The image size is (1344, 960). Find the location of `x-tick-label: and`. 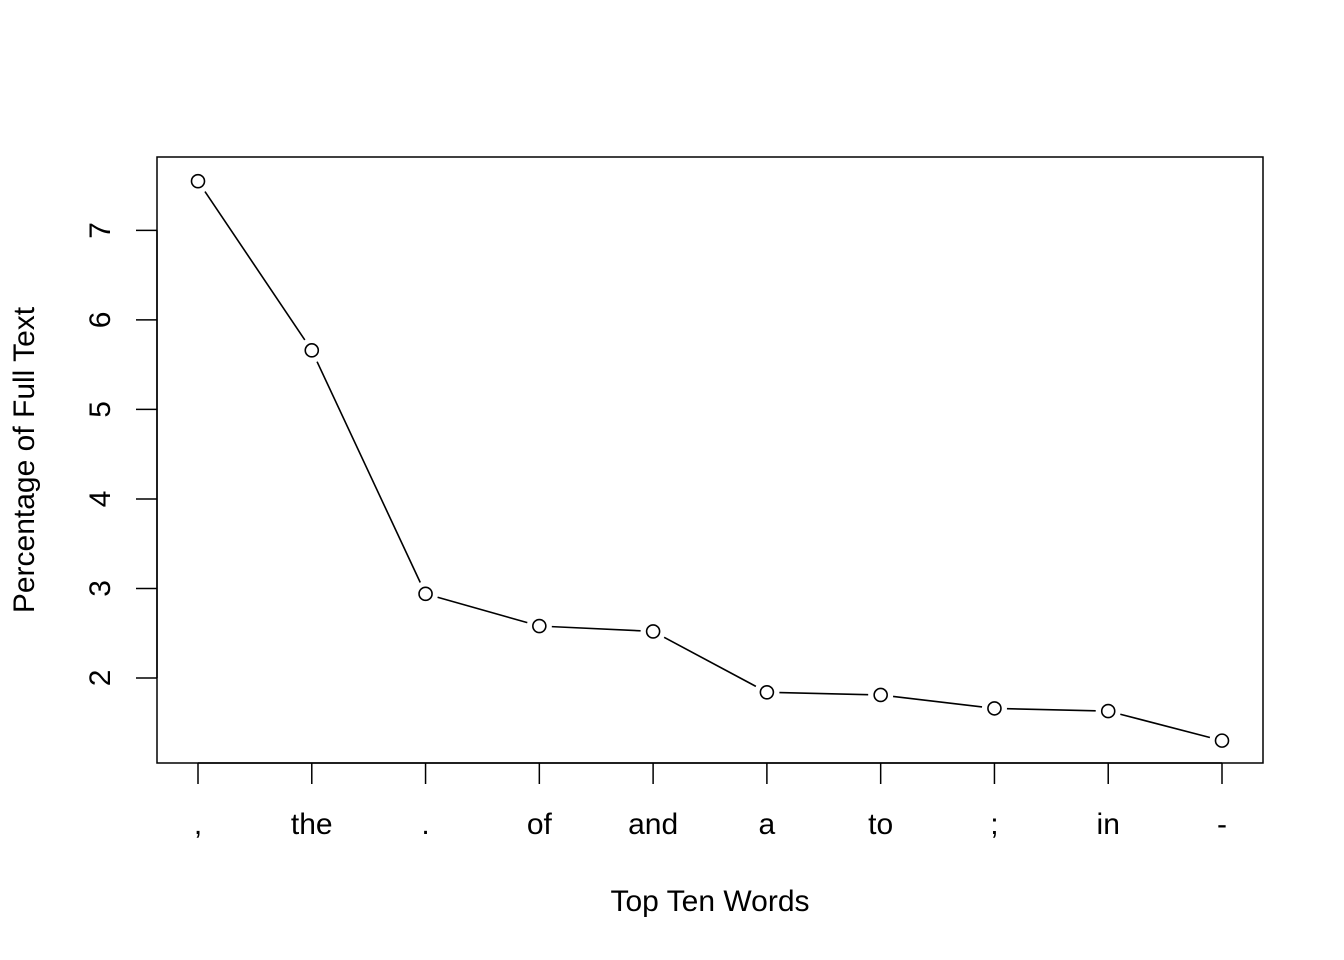

x-tick-label: and is located at coordinates (653, 824).